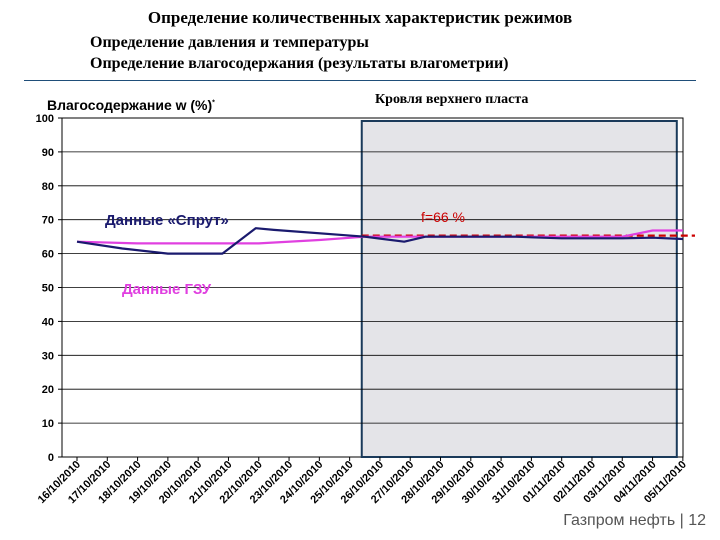 The image size is (720, 540). What do you see at coordinates (48, 356) in the screenshot?
I see `y-tick-label: 30` at bounding box center [48, 356].